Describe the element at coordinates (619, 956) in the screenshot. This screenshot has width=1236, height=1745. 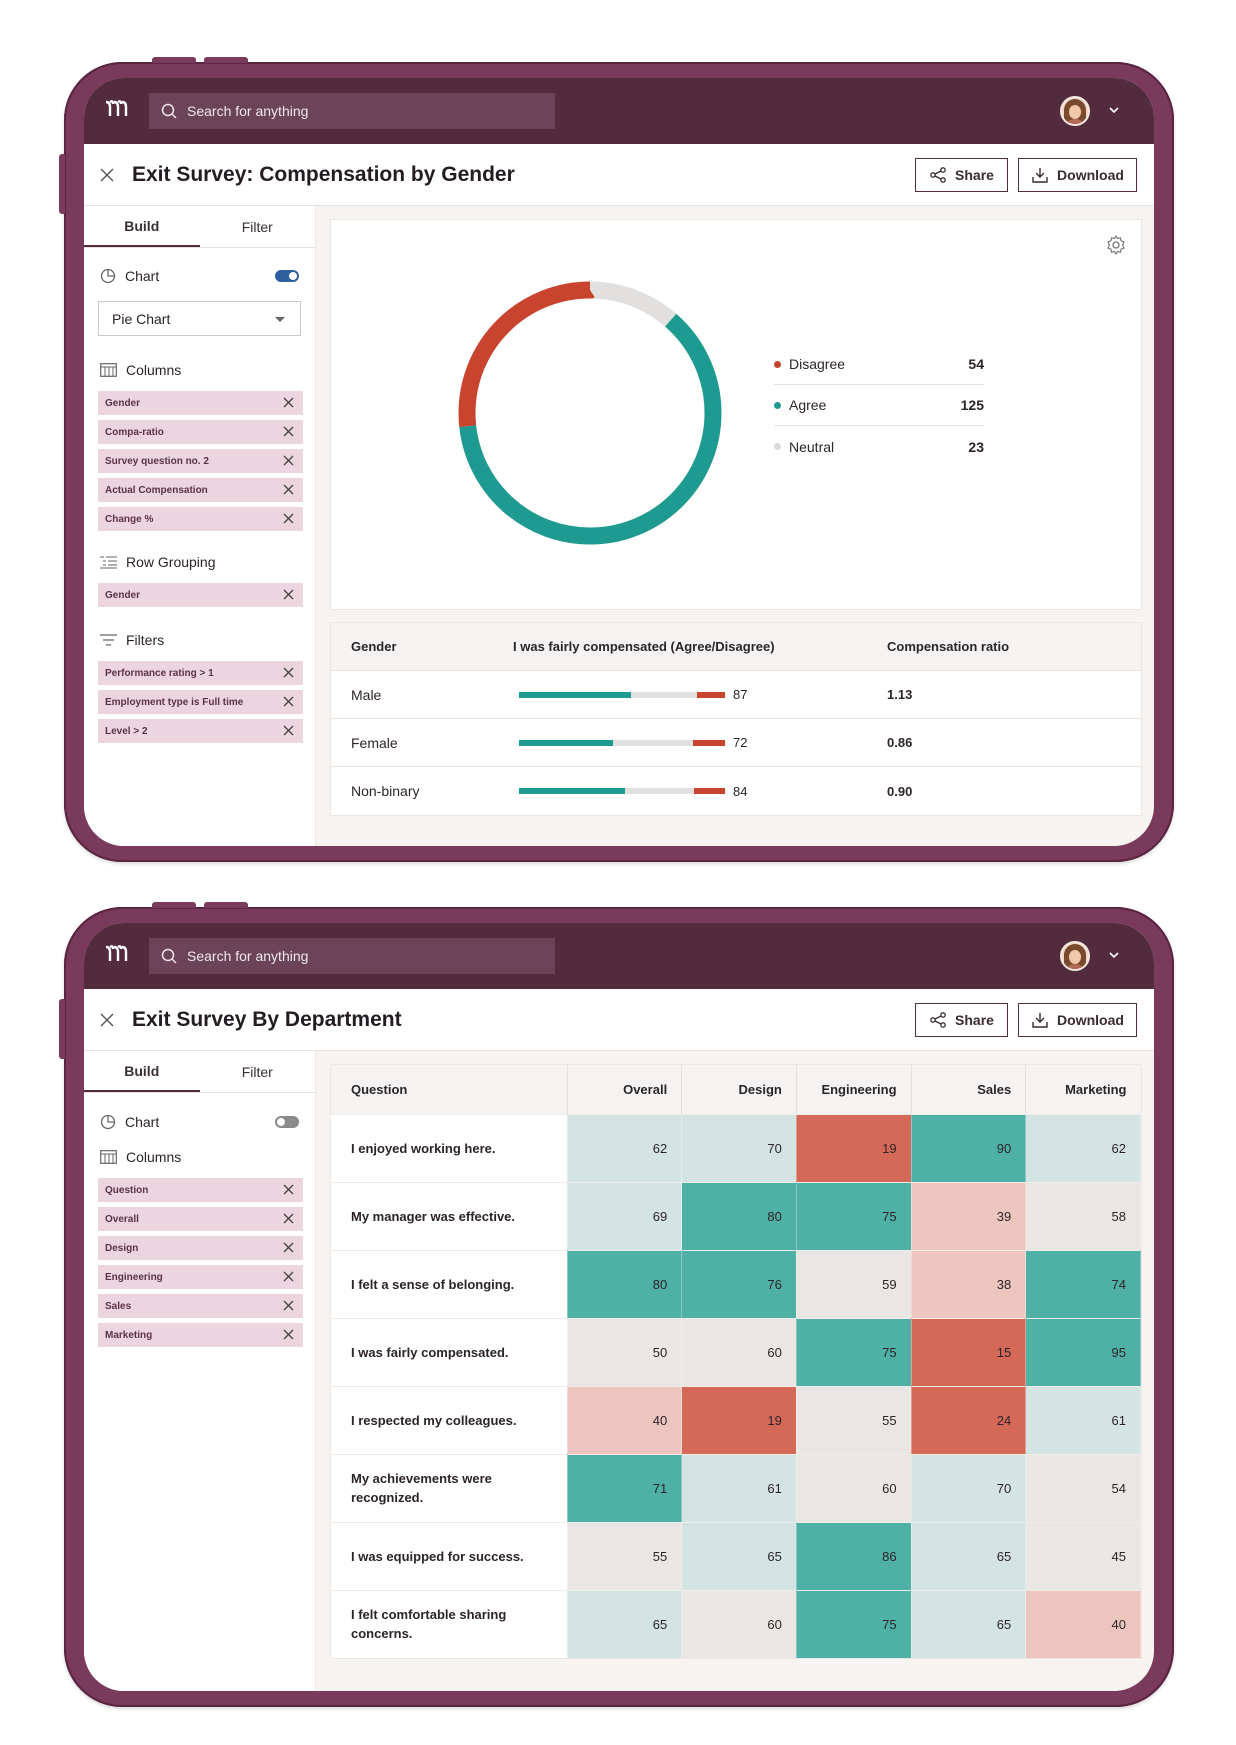
I see `top-navigation-bar: Search for anything` at that location.